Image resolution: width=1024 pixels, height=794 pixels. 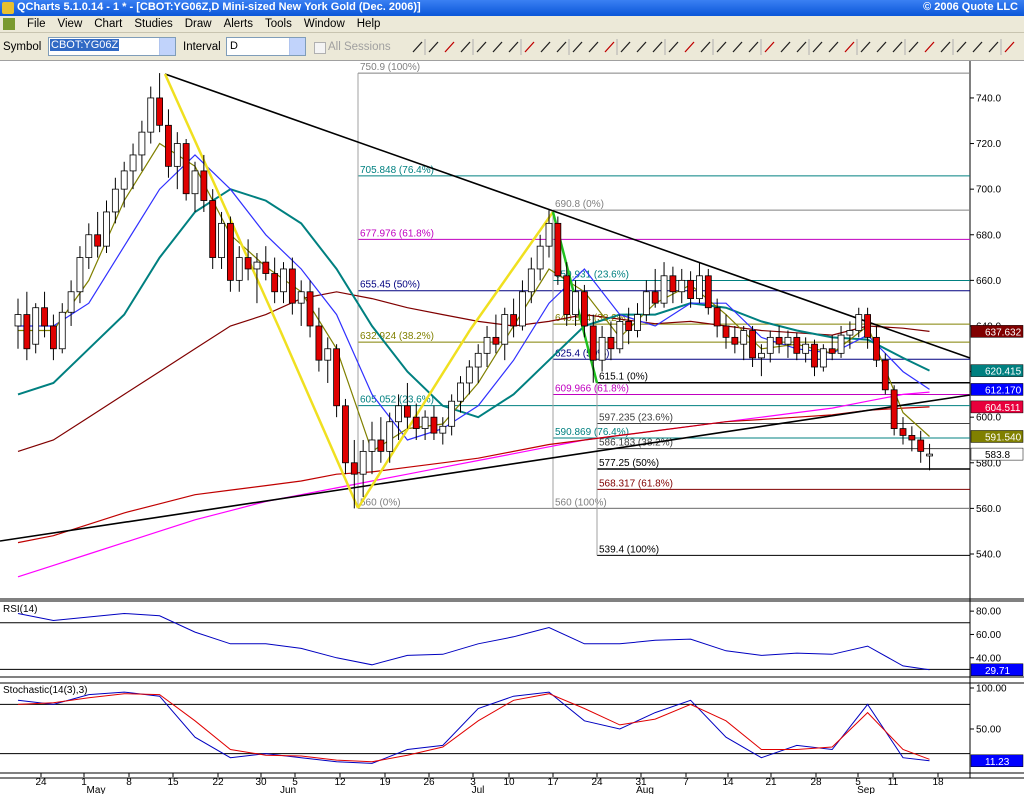 What do you see at coordinates (988, 418) in the screenshot?
I see `y-tick-label: 600.0` at bounding box center [988, 418].